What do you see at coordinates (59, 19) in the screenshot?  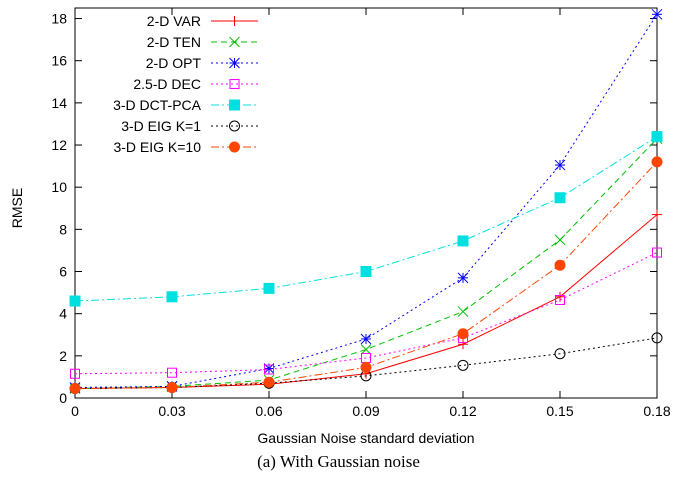 I see `y-tick-label: 18` at bounding box center [59, 19].